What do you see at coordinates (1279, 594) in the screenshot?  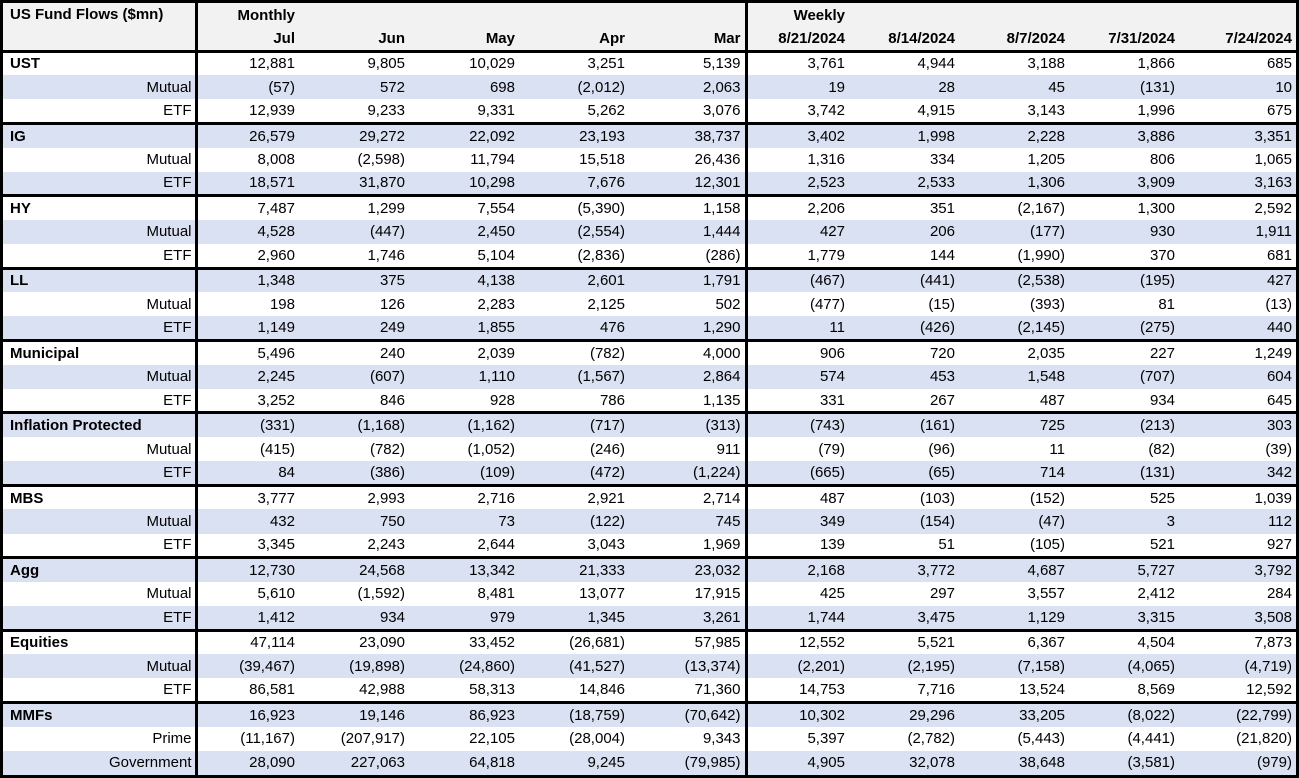 I see `value-cell: 284` at bounding box center [1279, 594].